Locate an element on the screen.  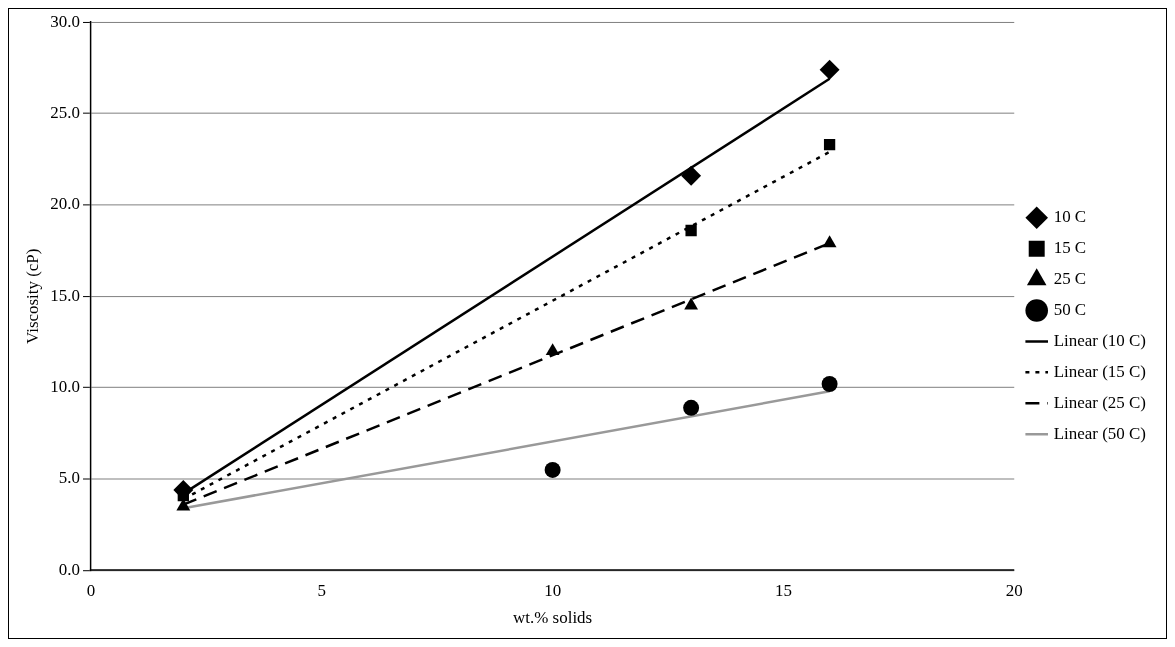
x-tick-label: 10 is located at coordinates (553, 590).